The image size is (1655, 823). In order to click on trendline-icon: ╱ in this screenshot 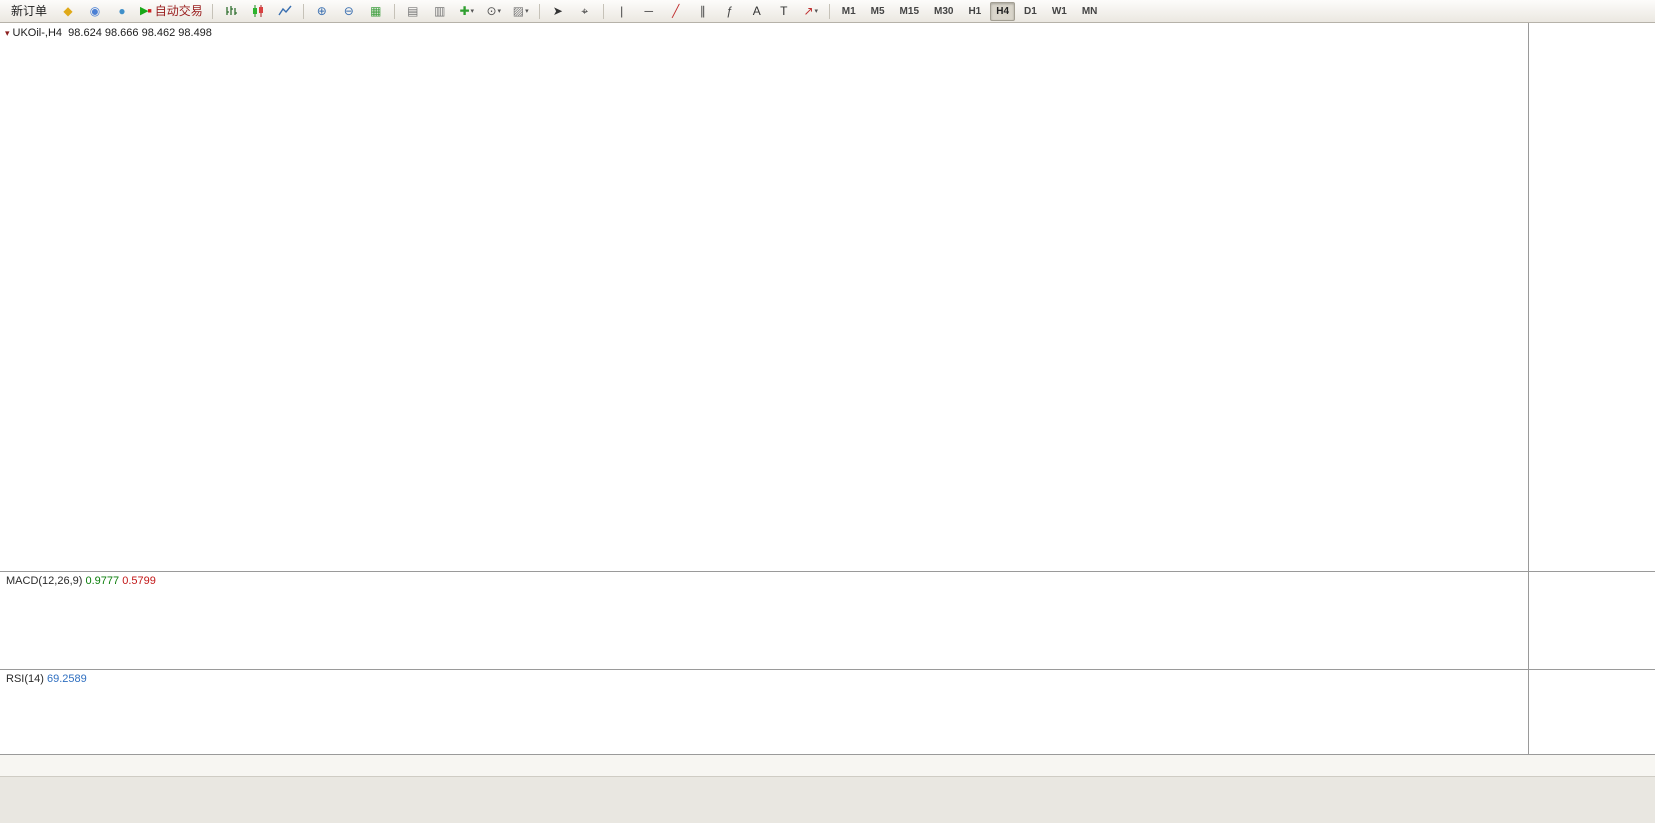, I will do `click(676, 11)`.